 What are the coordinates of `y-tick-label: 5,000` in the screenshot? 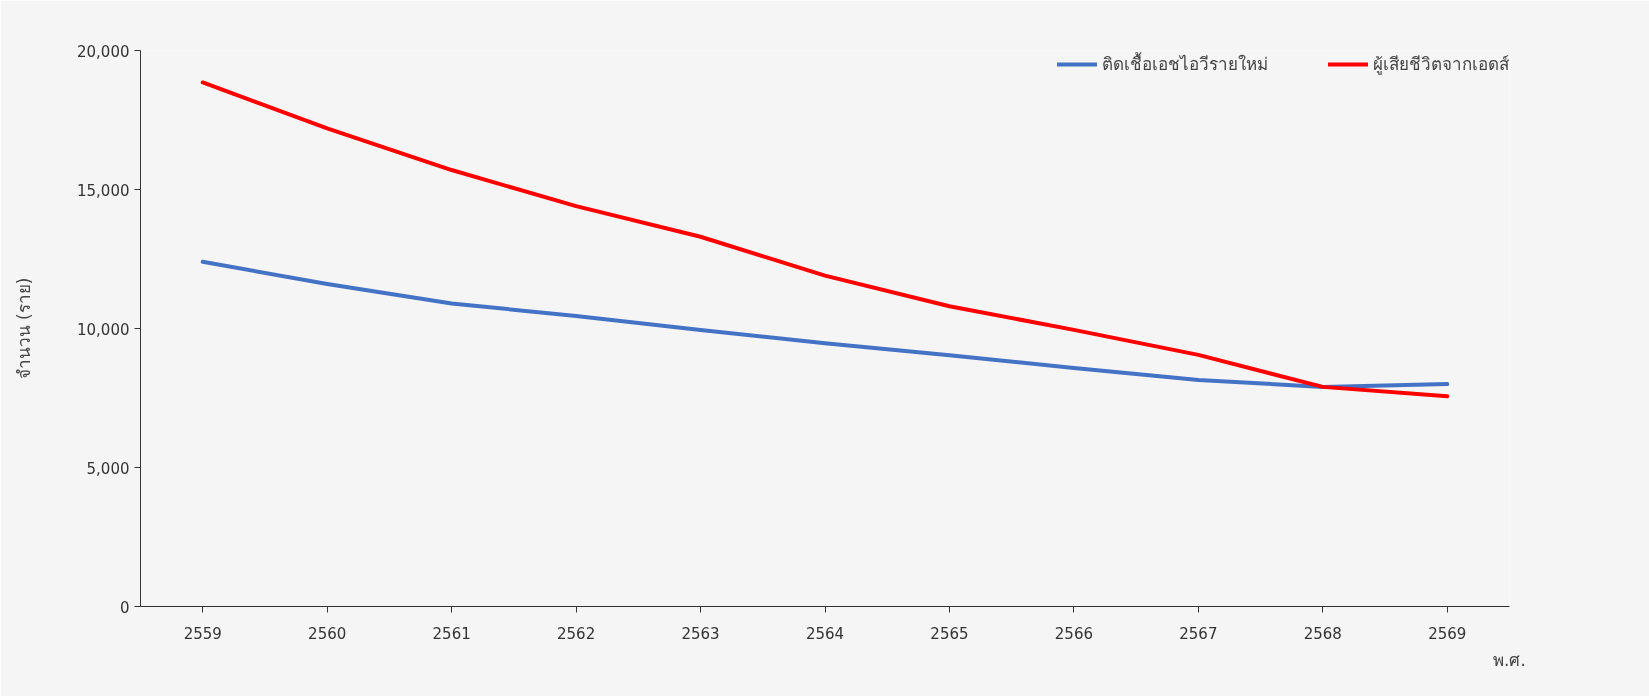 It's located at (108, 468).